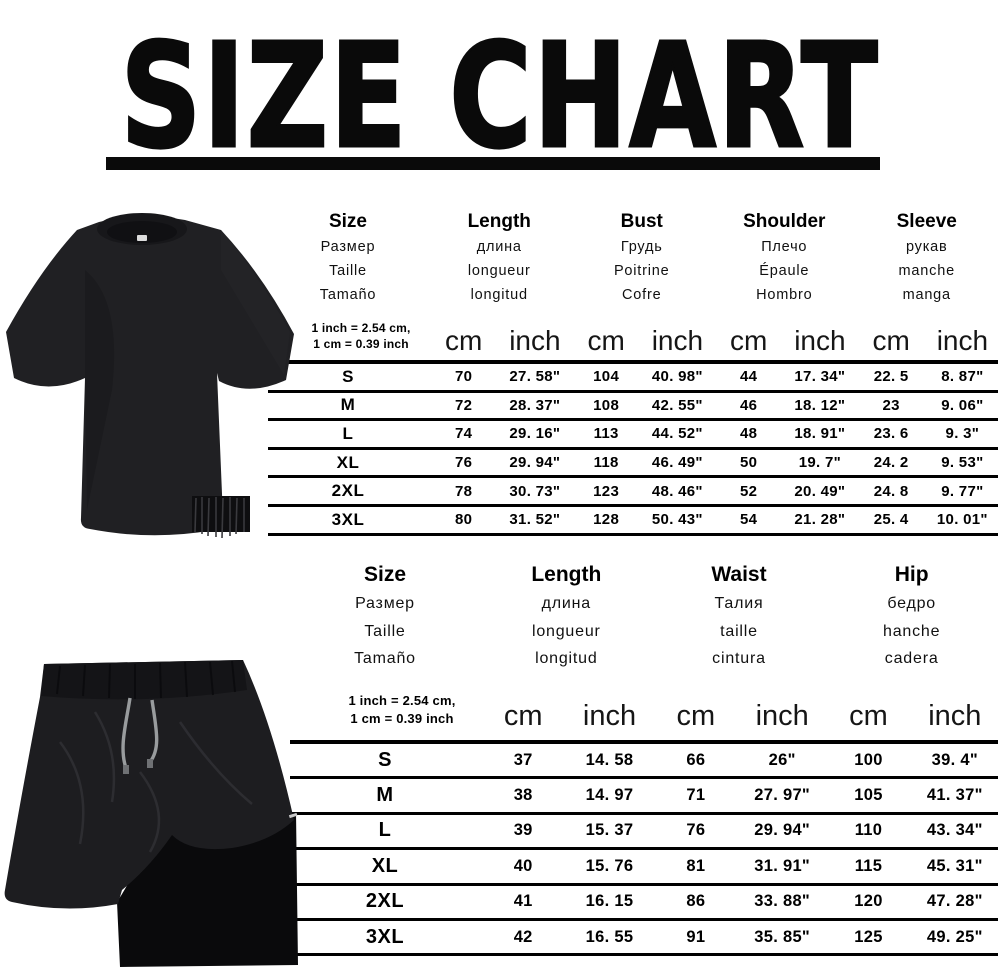 The image size is (1000, 979). Describe the element at coordinates (385, 658) in the screenshot. I see `header-es: Tamaño` at that location.